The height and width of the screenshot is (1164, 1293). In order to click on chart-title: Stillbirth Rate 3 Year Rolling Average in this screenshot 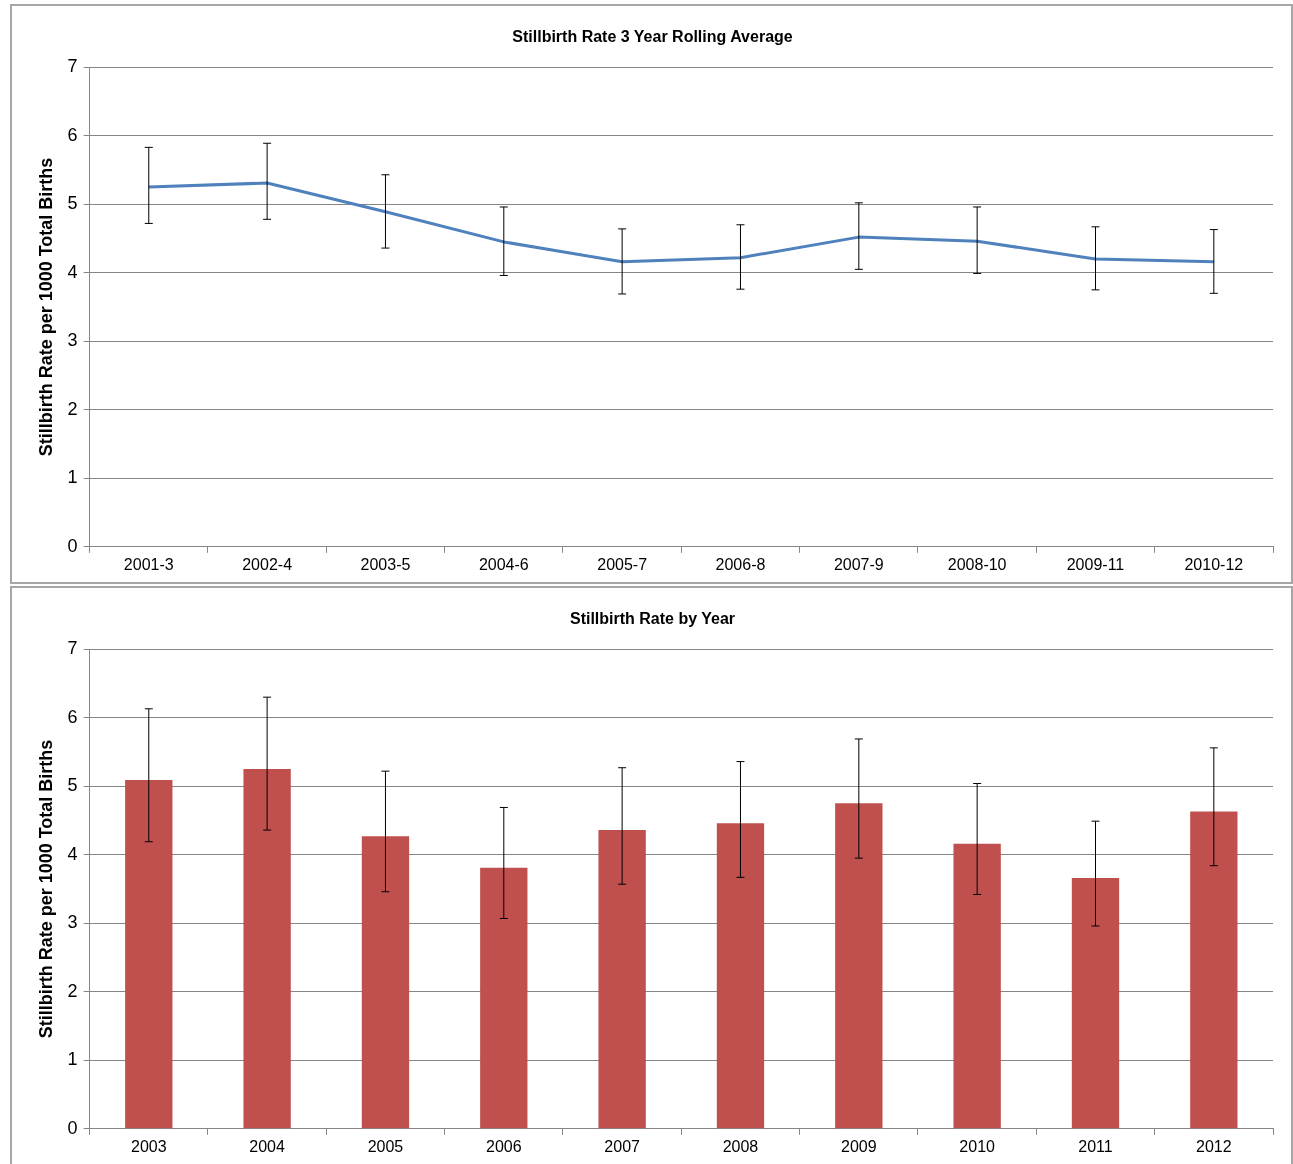, I will do `click(652, 37)`.